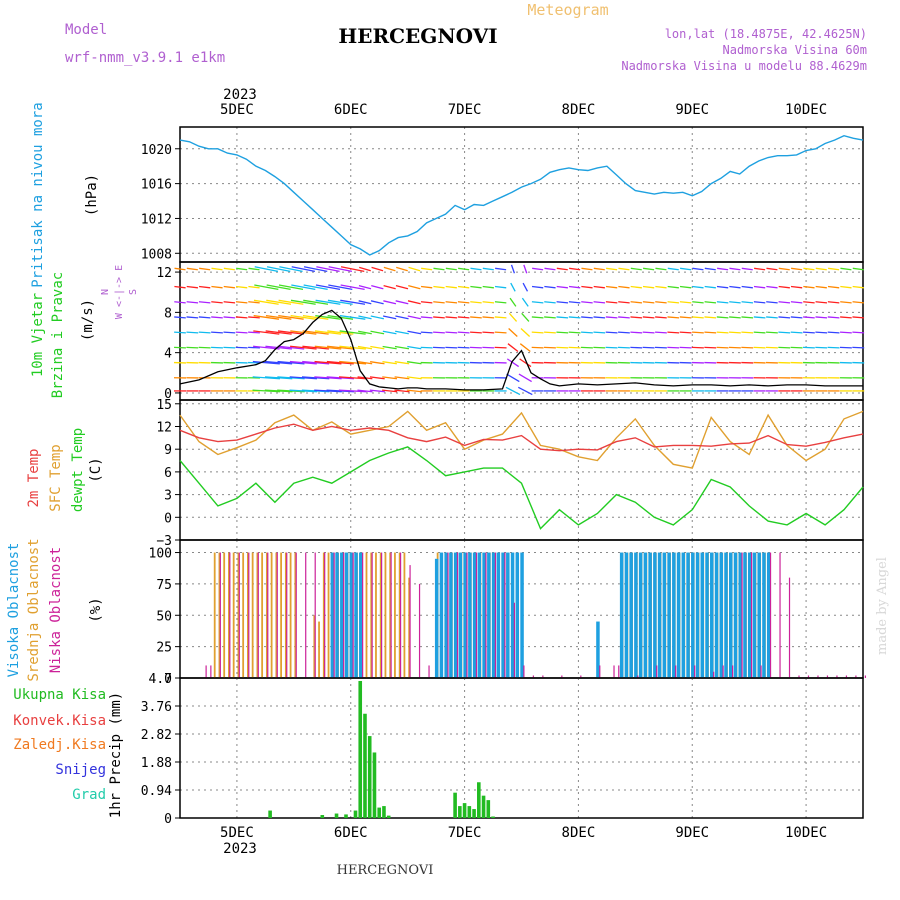  What do you see at coordinates (38, 194) in the screenshot?
I see `pressure-label: Pritisak na nivou mora` at bounding box center [38, 194].